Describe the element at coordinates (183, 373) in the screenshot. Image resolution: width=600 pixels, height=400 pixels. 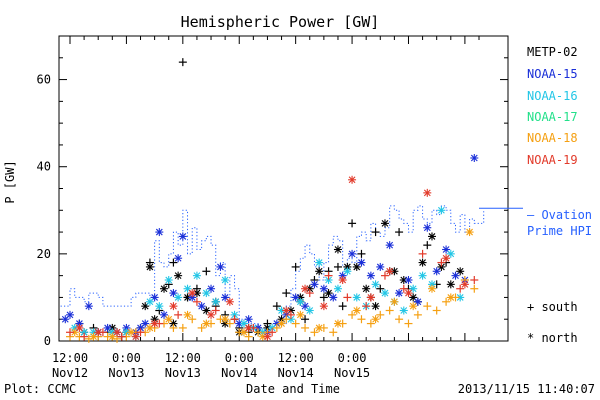
I see `x-tick-date-label: Nov13` at that location.